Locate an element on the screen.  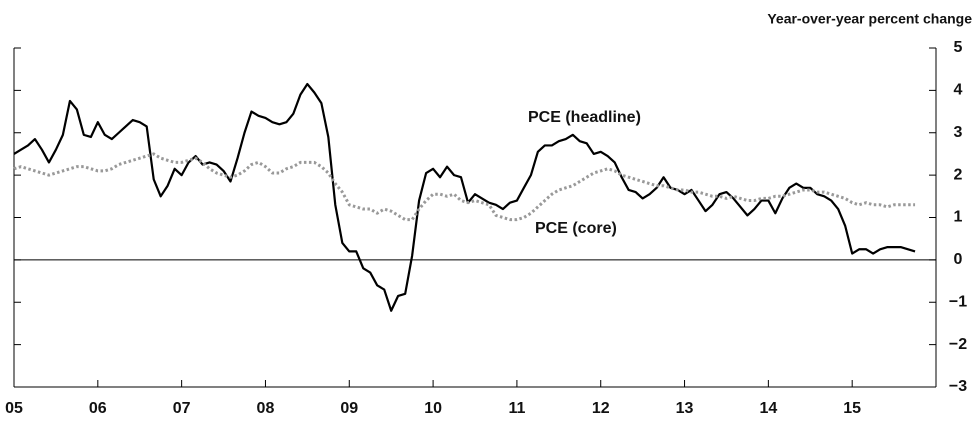
y-tick-label: −1 is located at coordinates (958, 301).